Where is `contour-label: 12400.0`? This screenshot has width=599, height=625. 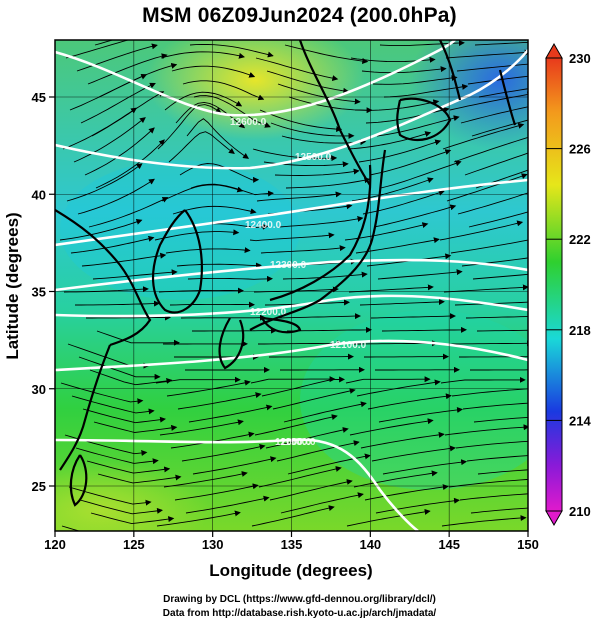 contour-label: 12400.0 is located at coordinates (263, 225).